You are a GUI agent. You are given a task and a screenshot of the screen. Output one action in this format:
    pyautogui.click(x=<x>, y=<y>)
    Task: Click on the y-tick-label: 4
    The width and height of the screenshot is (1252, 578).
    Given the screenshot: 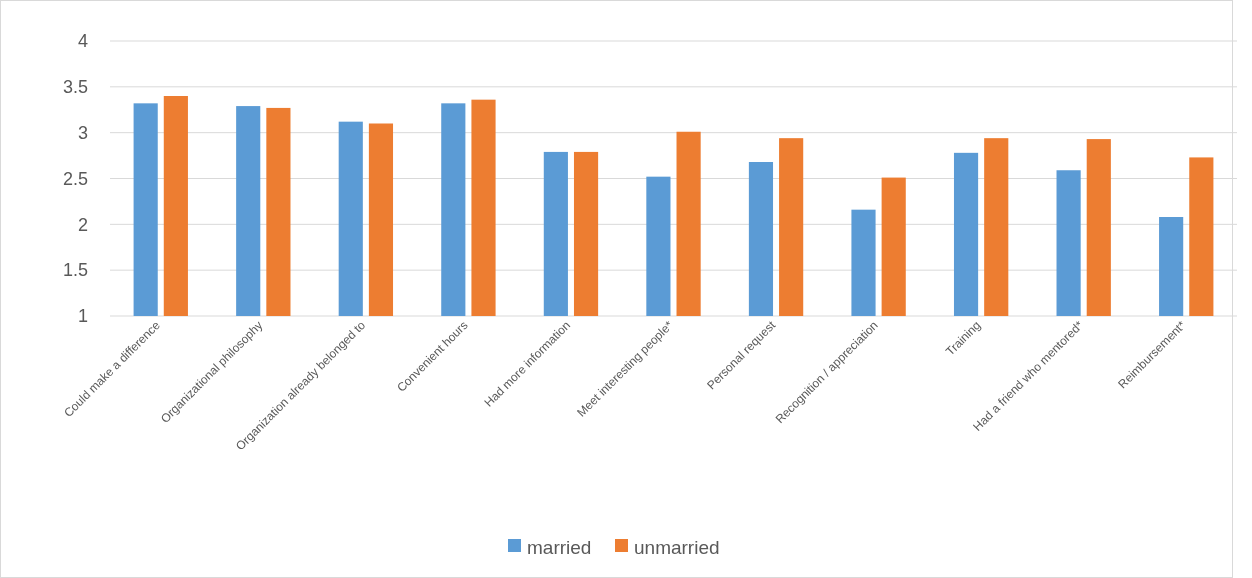 What is the action you would take?
    pyautogui.click(x=82, y=41)
    